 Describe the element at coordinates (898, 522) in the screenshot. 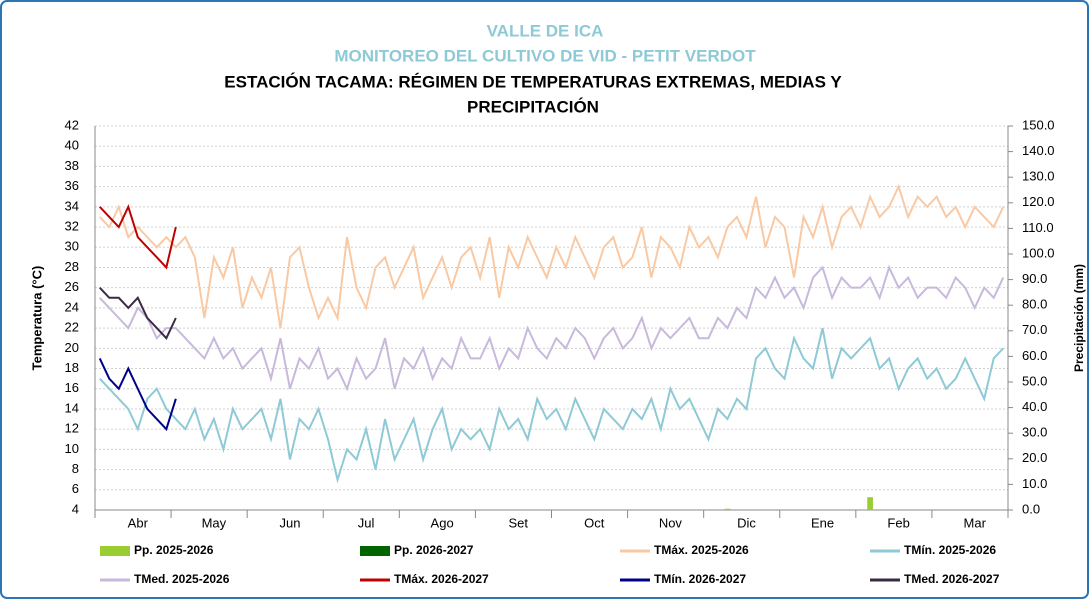

I see `x-tick-label: Feb` at that location.